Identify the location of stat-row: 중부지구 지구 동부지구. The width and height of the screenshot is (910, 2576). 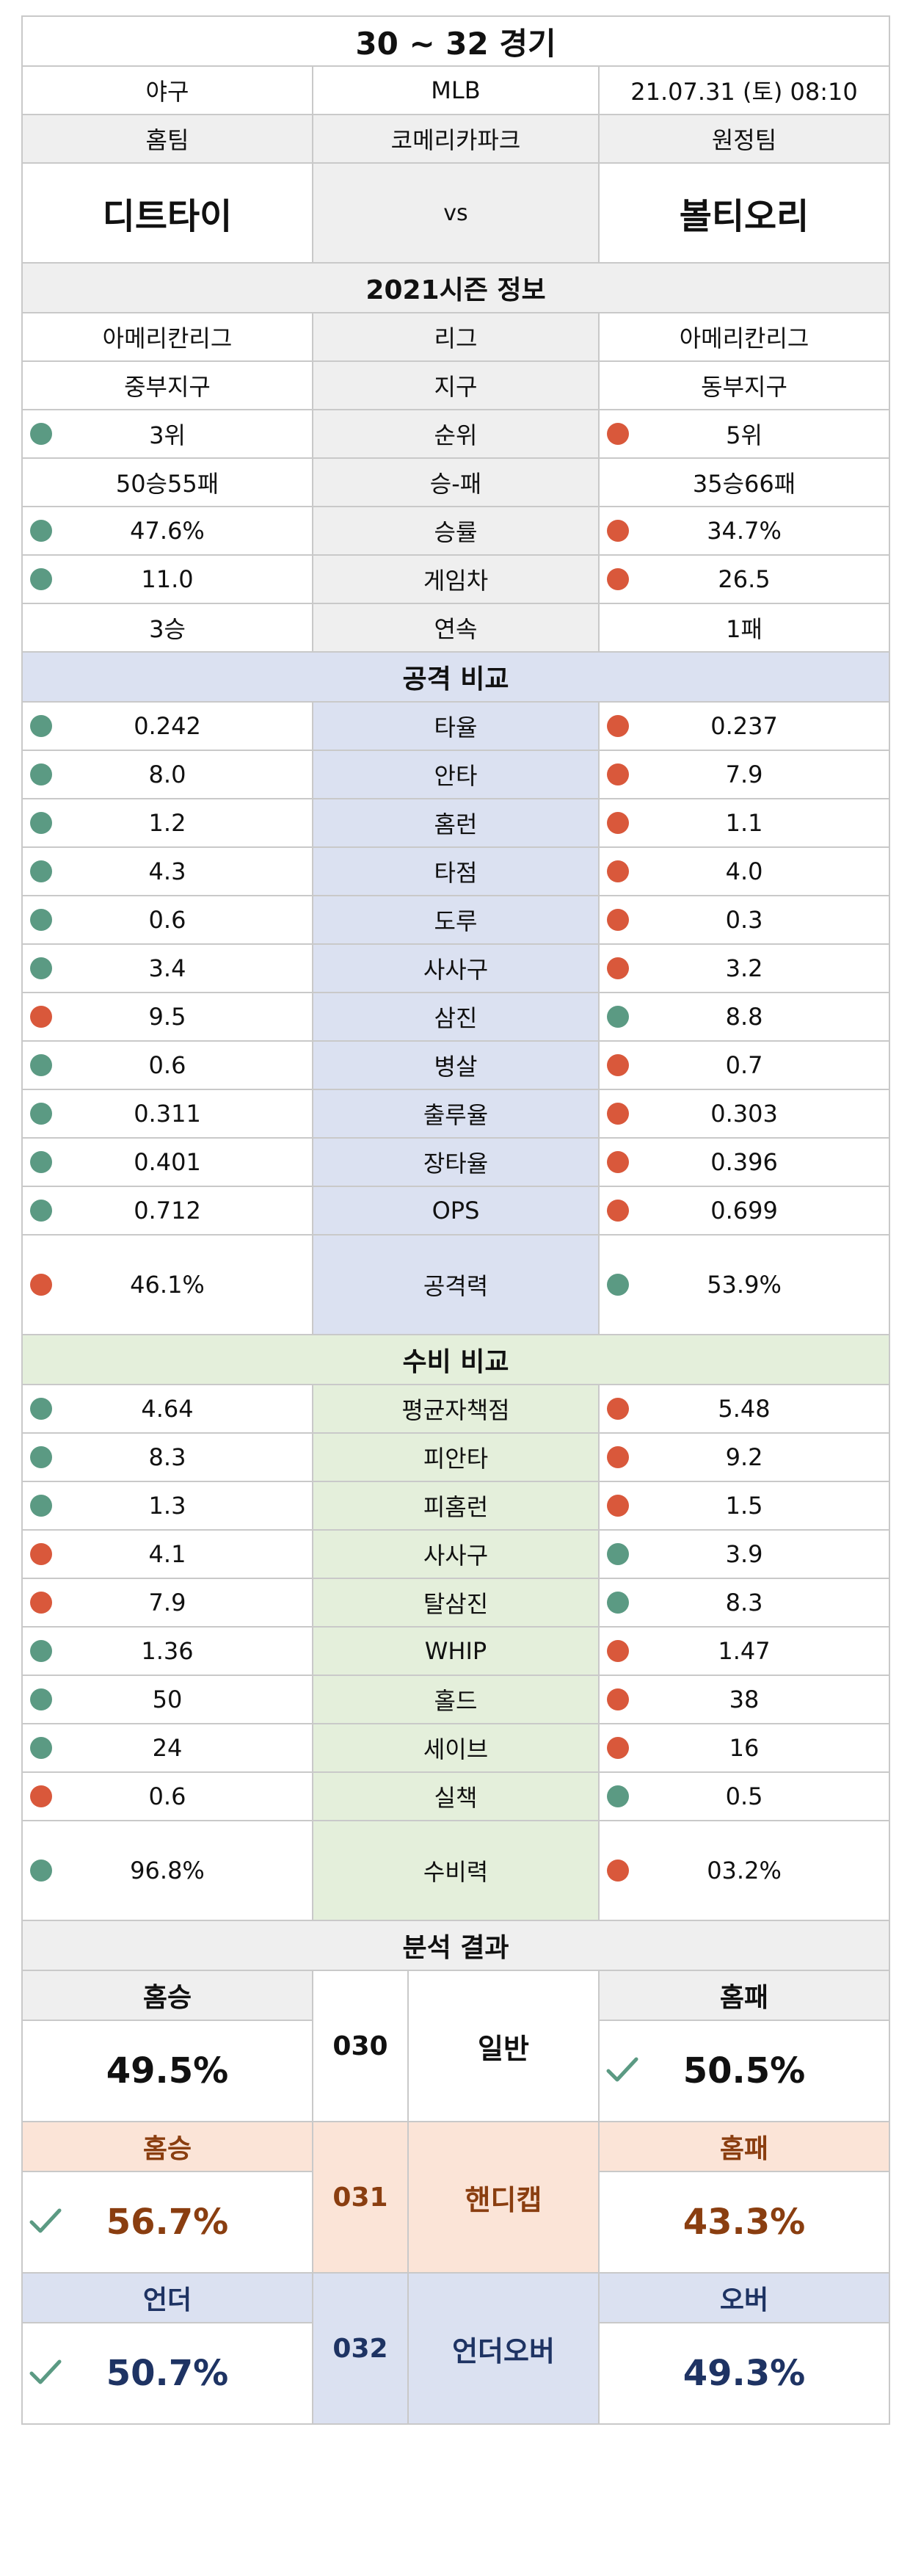
(456, 385).